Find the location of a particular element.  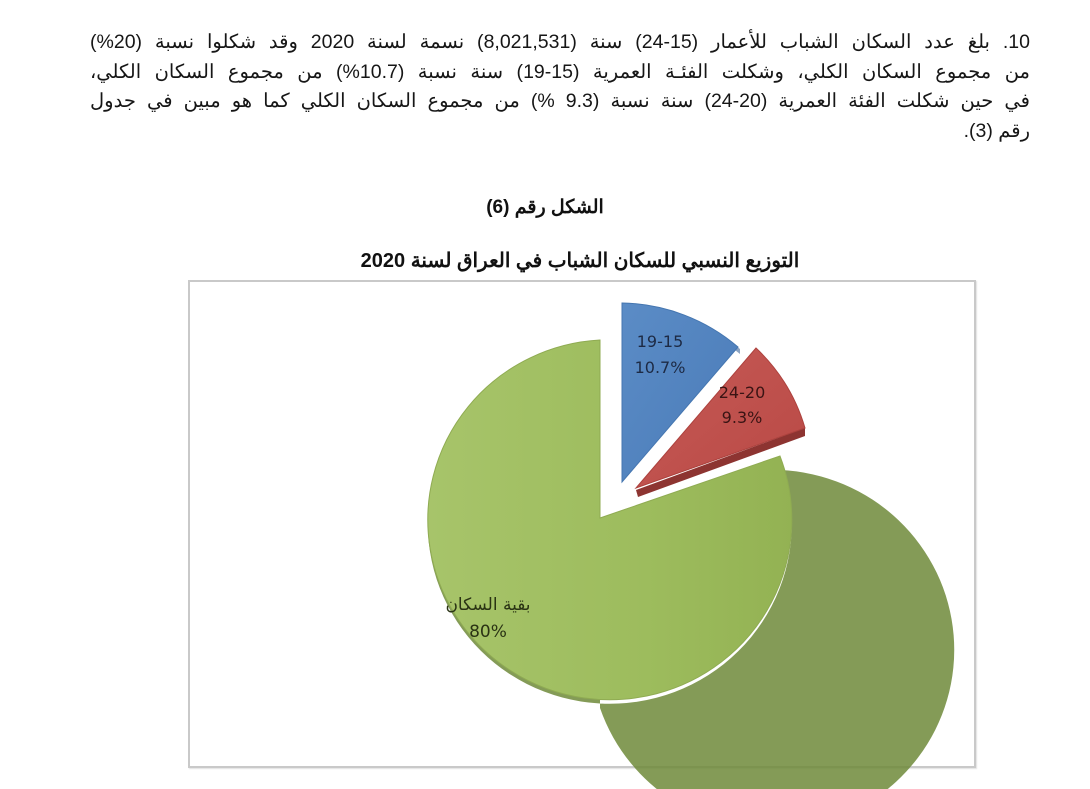

pie-slice-20-24-edge is located at coordinates (720, 462).